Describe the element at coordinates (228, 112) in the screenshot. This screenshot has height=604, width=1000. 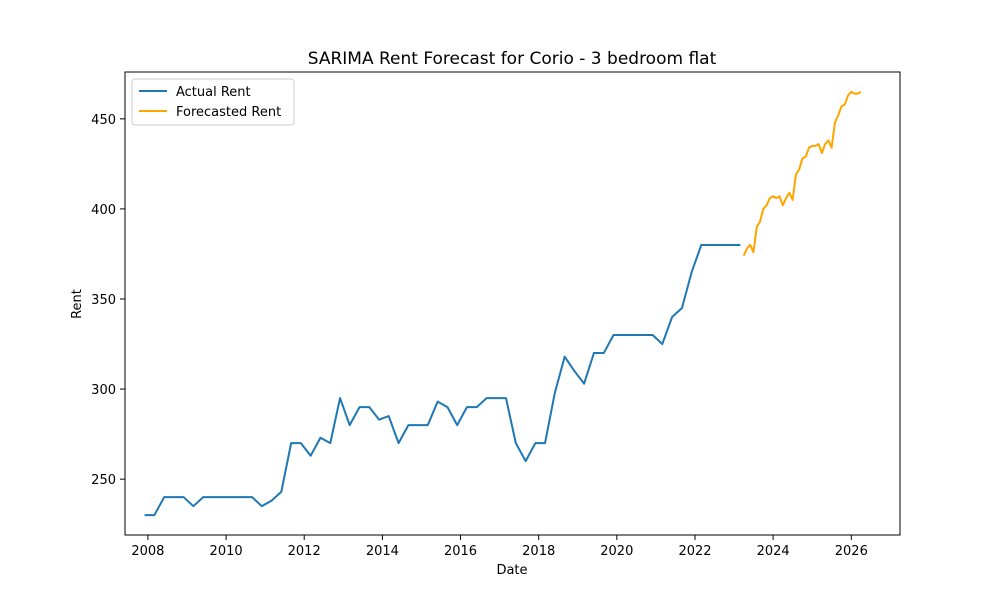
I see `legend-label-forecasted-rent: Forecasted Rent` at that location.